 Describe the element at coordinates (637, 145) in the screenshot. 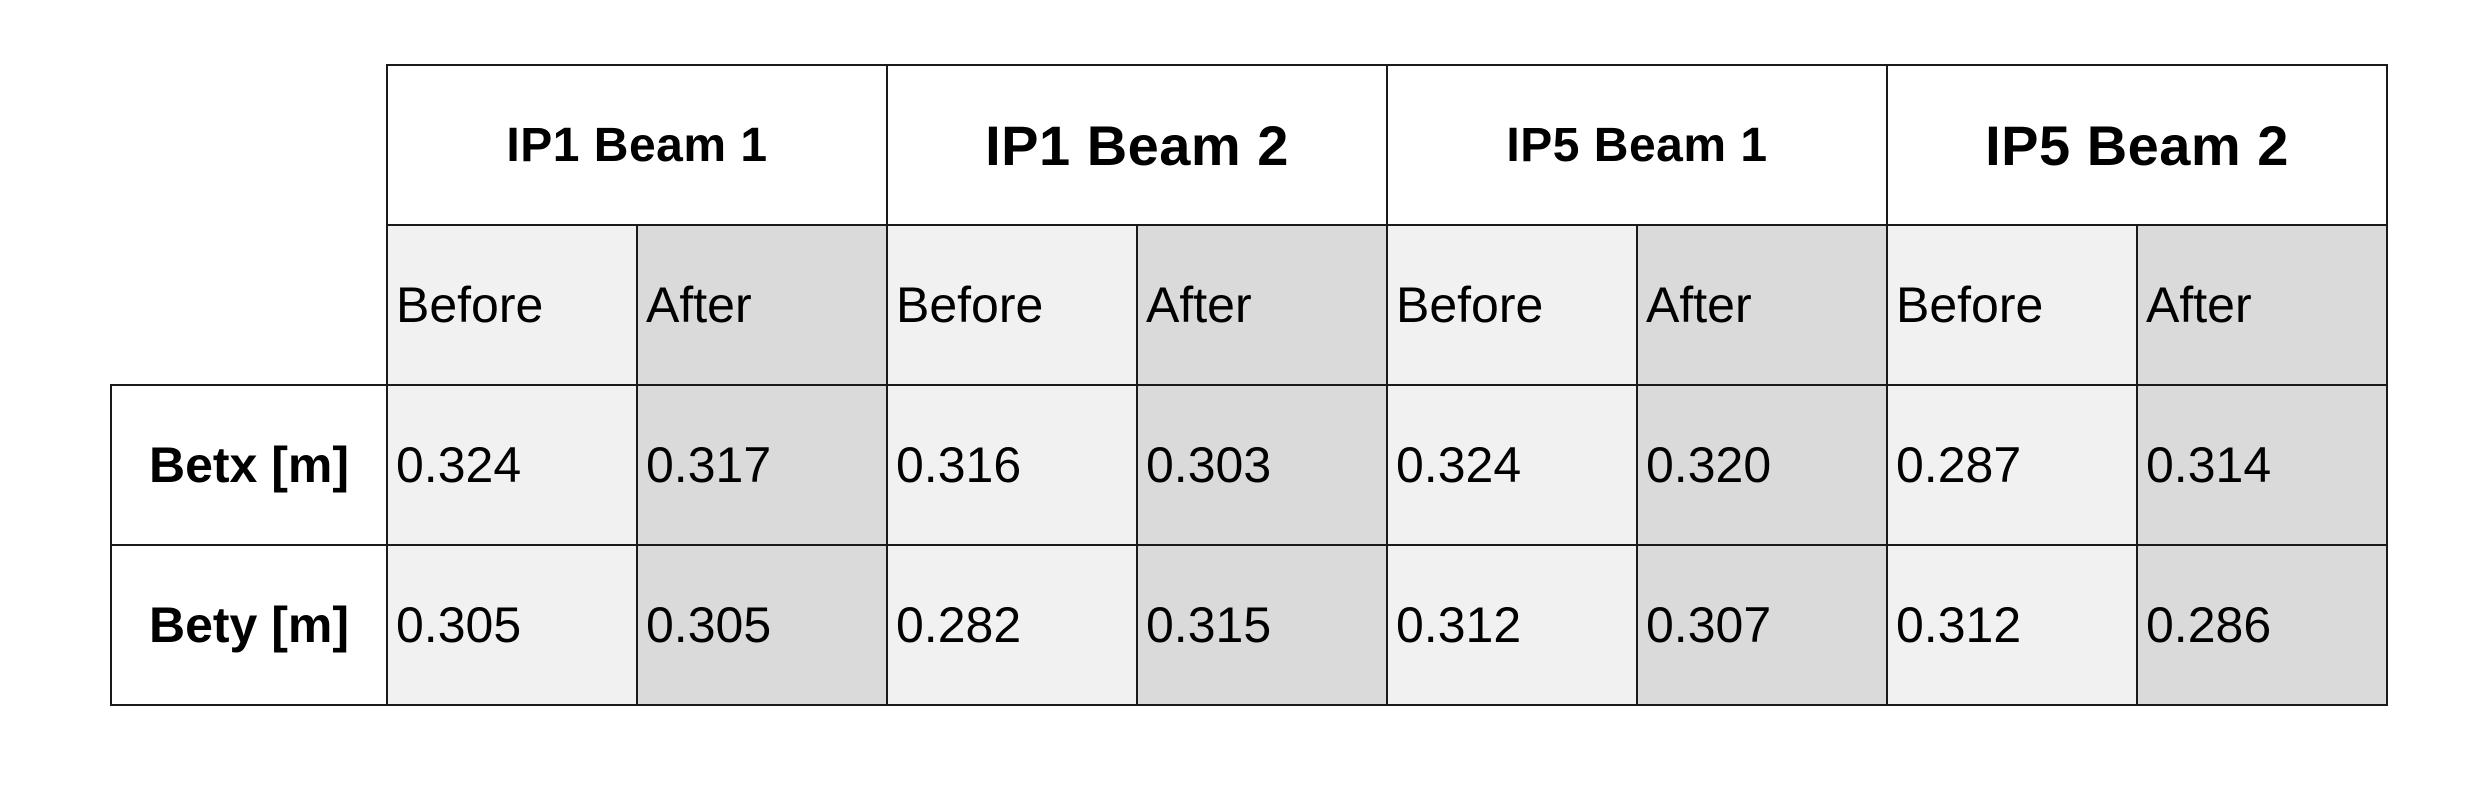

I see `group-header-ip1-beam1: IP1 Beam 1` at that location.